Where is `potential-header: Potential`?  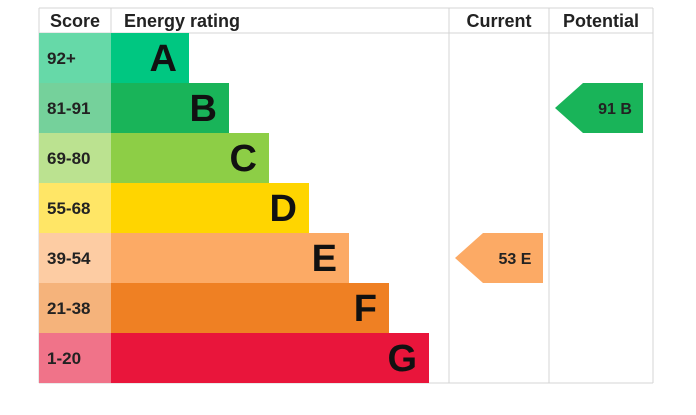 potential-header: Potential is located at coordinates (601, 21).